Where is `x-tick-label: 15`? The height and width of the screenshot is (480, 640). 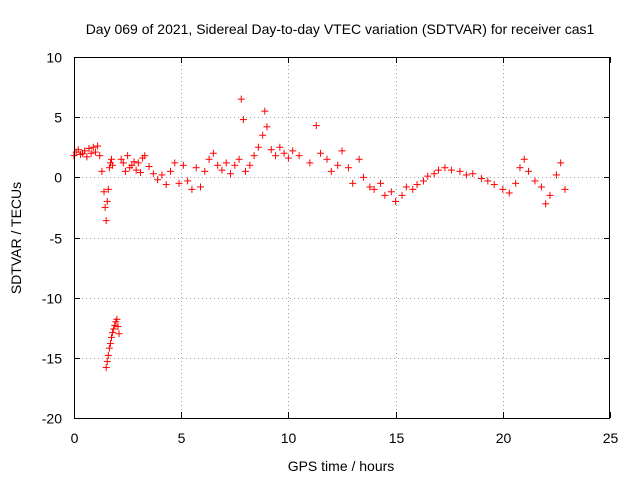 x-tick-label: 15 is located at coordinates (397, 438).